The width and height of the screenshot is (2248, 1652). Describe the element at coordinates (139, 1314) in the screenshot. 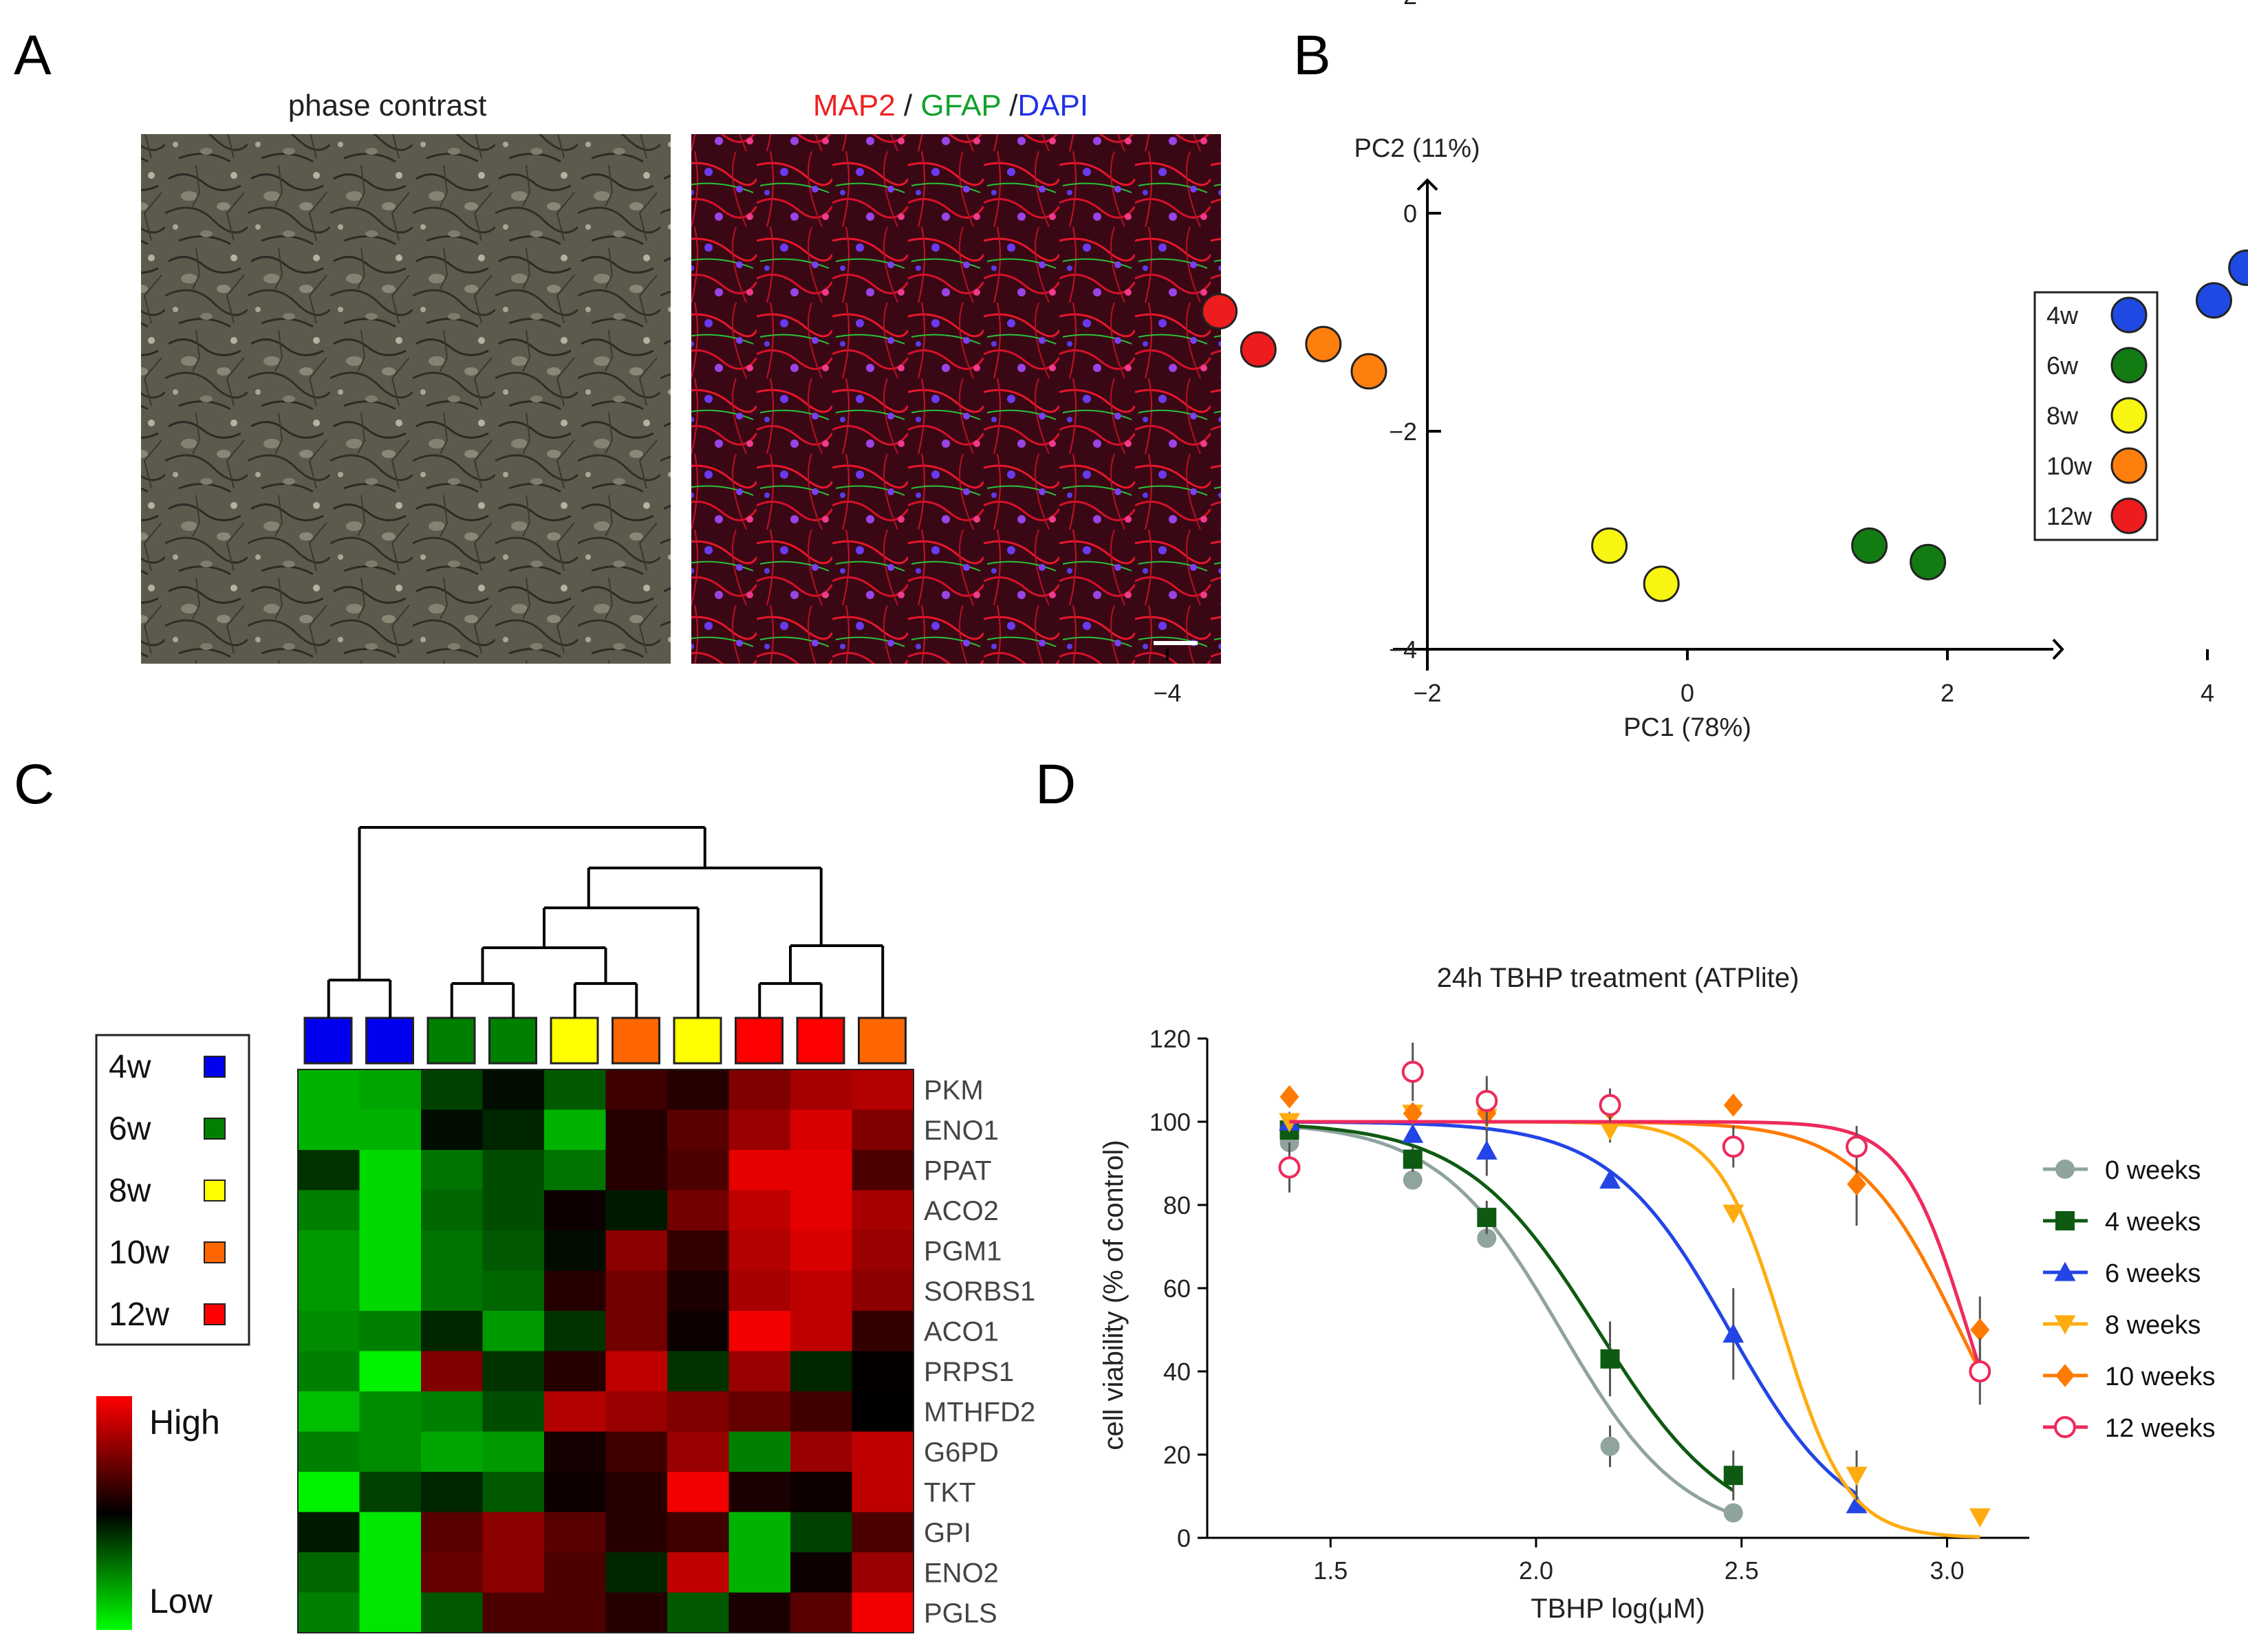

I see `heatmap-legend-label: 12w` at that location.